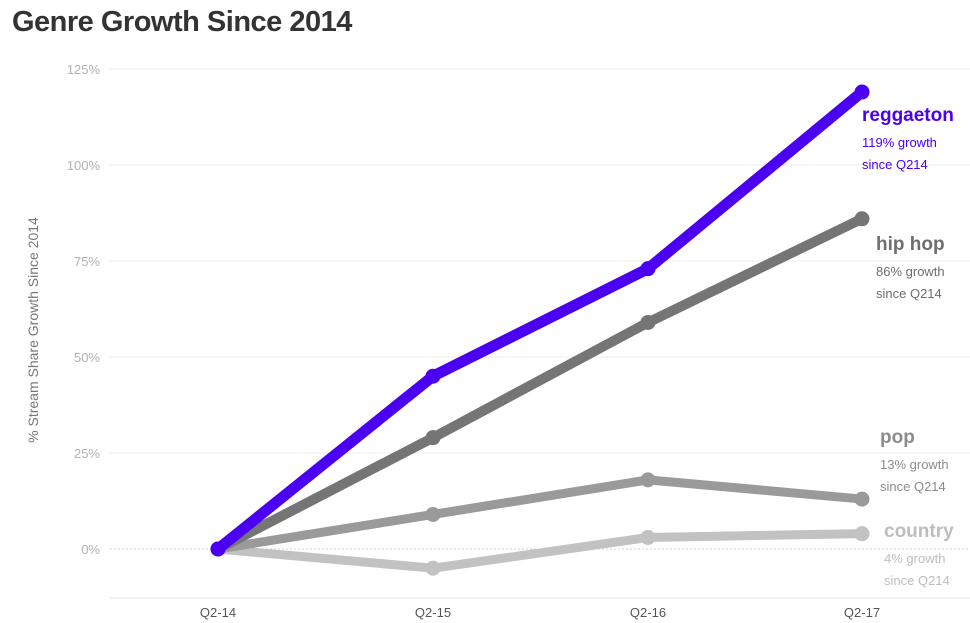 The height and width of the screenshot is (623, 970). I want to click on y-tick-label: 125%, so click(84, 69).